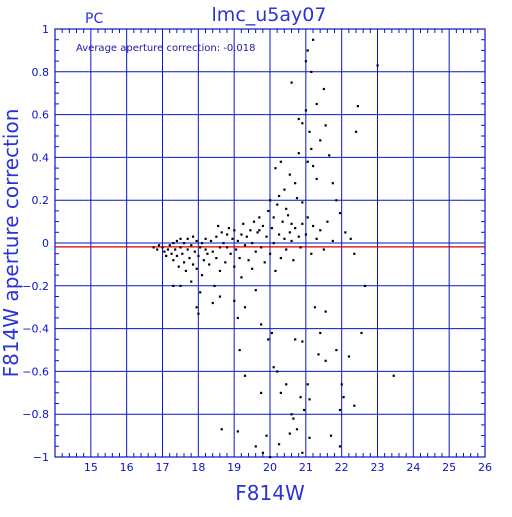  What do you see at coordinates (41, 200) in the screenshot?
I see `y-tick-label: 0.2` at bounding box center [41, 200].